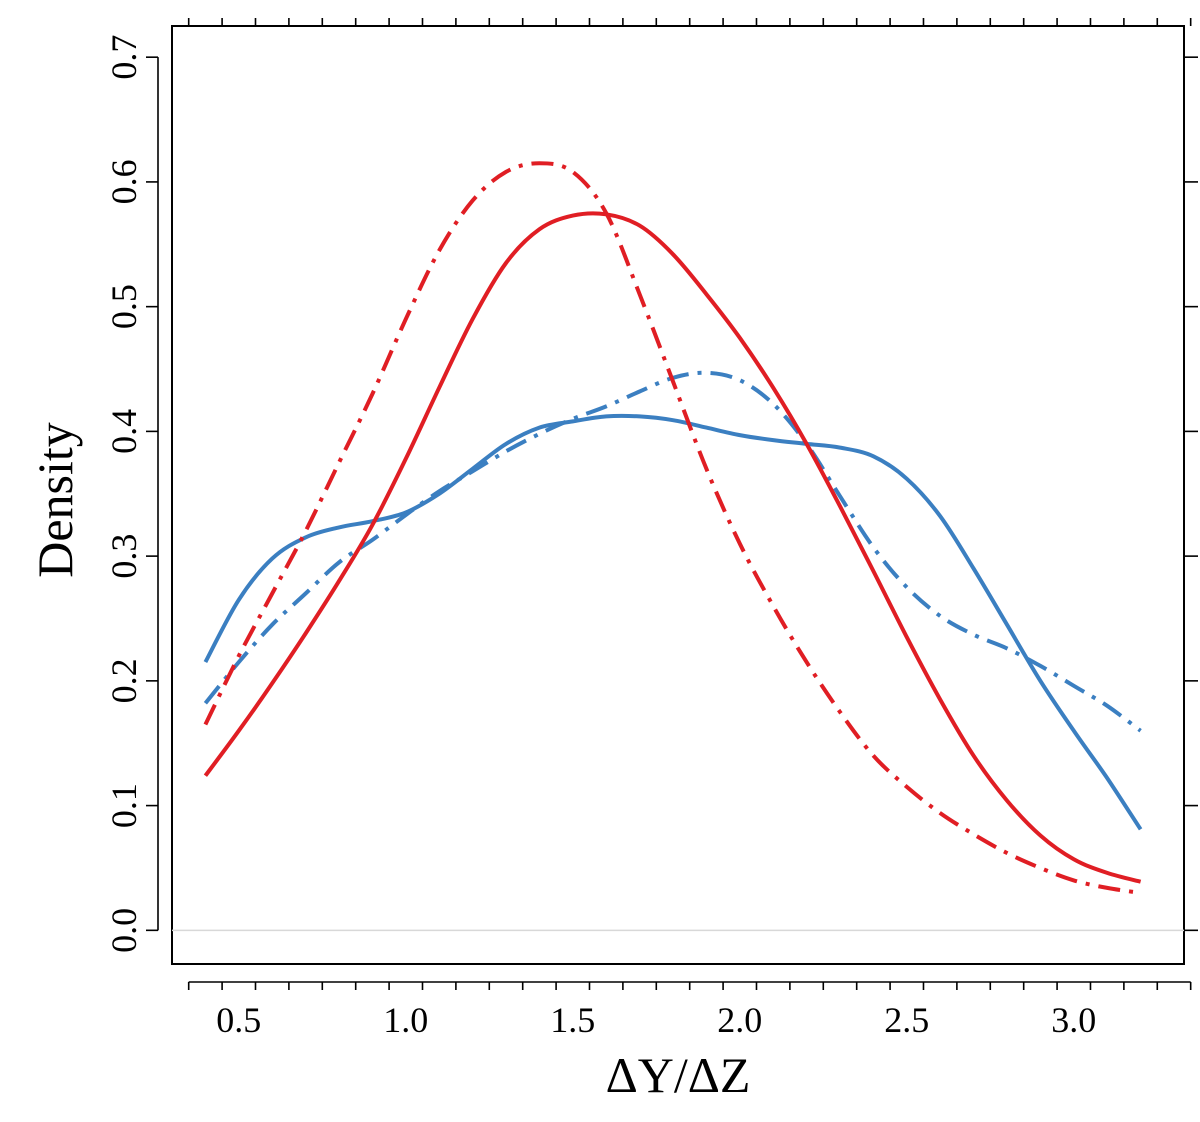  Describe the element at coordinates (124, 181) in the screenshot. I see `y-tick-label: 0.6` at that location.